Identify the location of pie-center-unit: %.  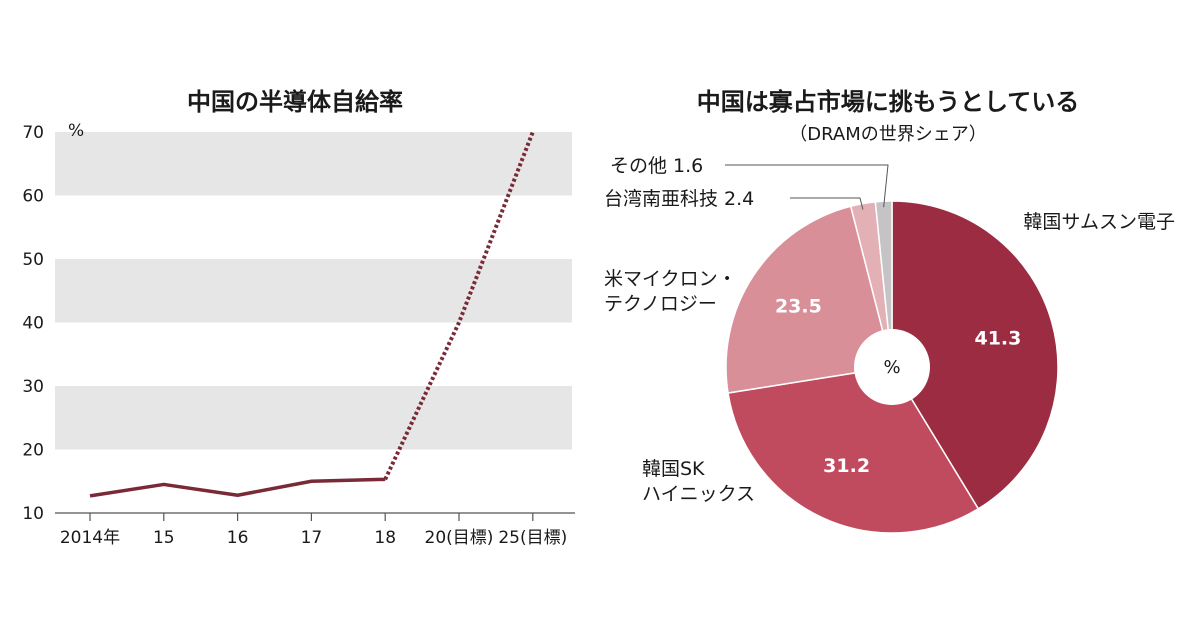
(891, 367).